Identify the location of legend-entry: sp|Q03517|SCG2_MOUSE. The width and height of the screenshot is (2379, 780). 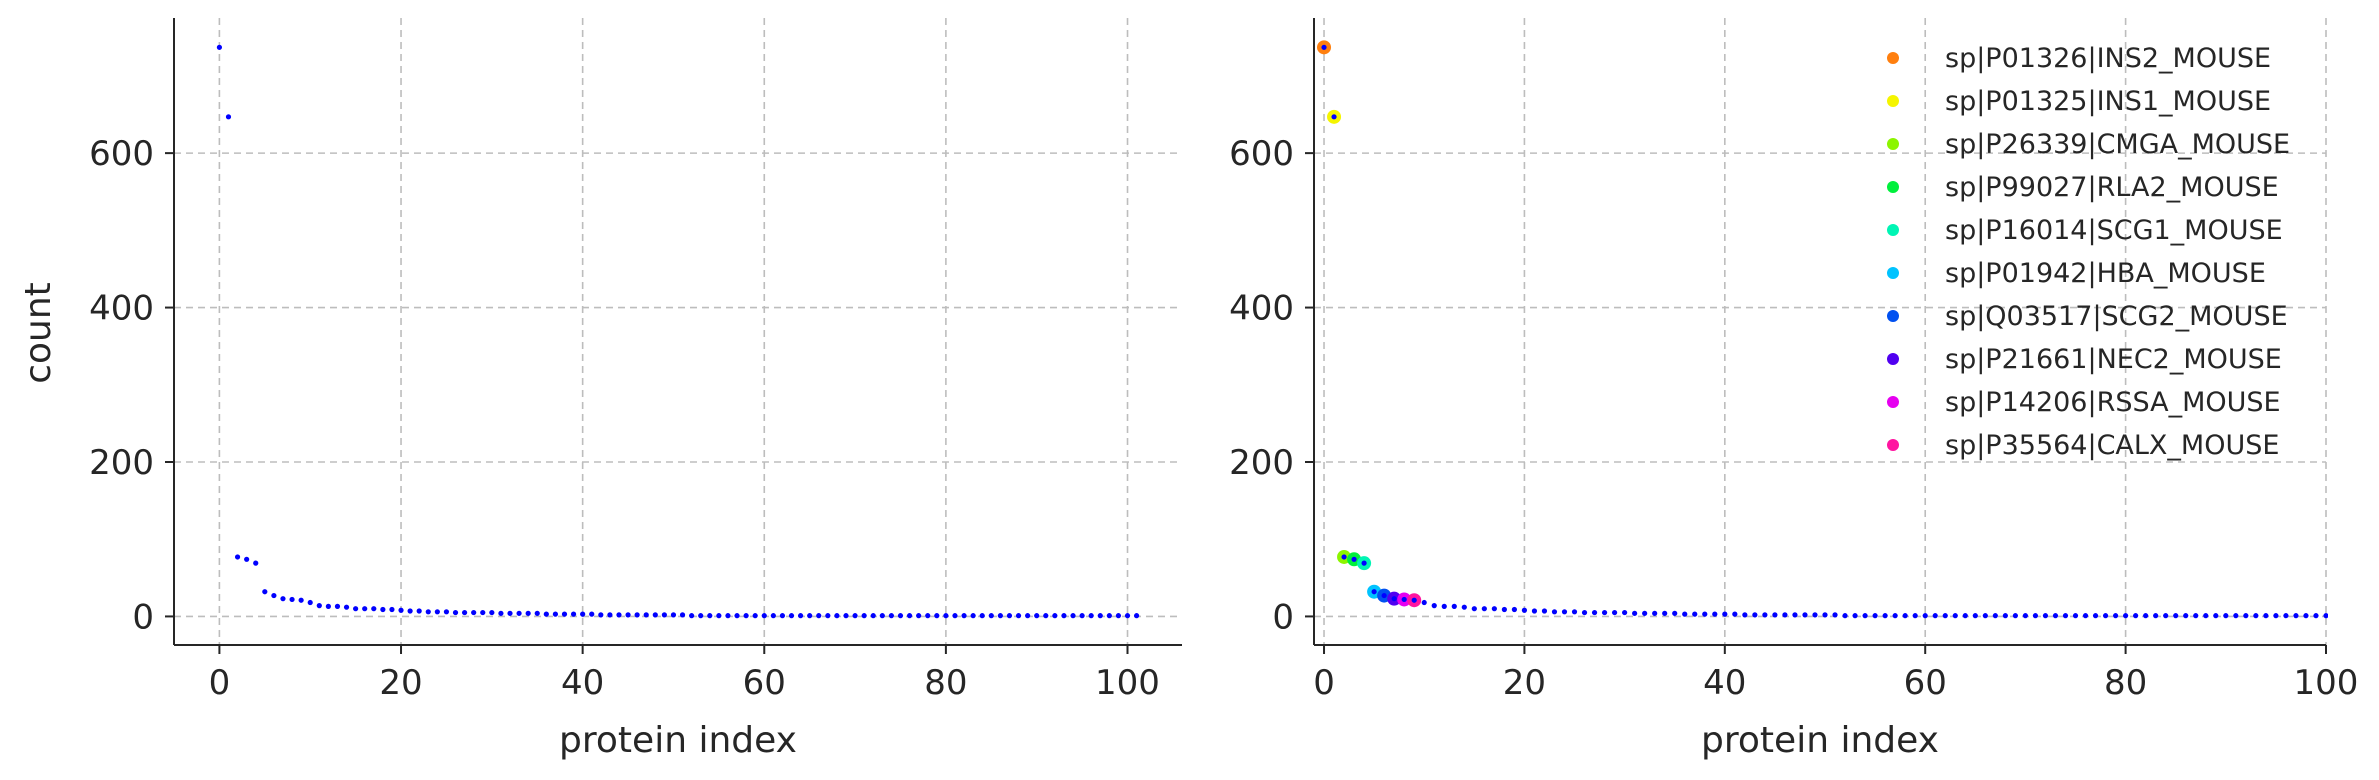
(2116, 316).